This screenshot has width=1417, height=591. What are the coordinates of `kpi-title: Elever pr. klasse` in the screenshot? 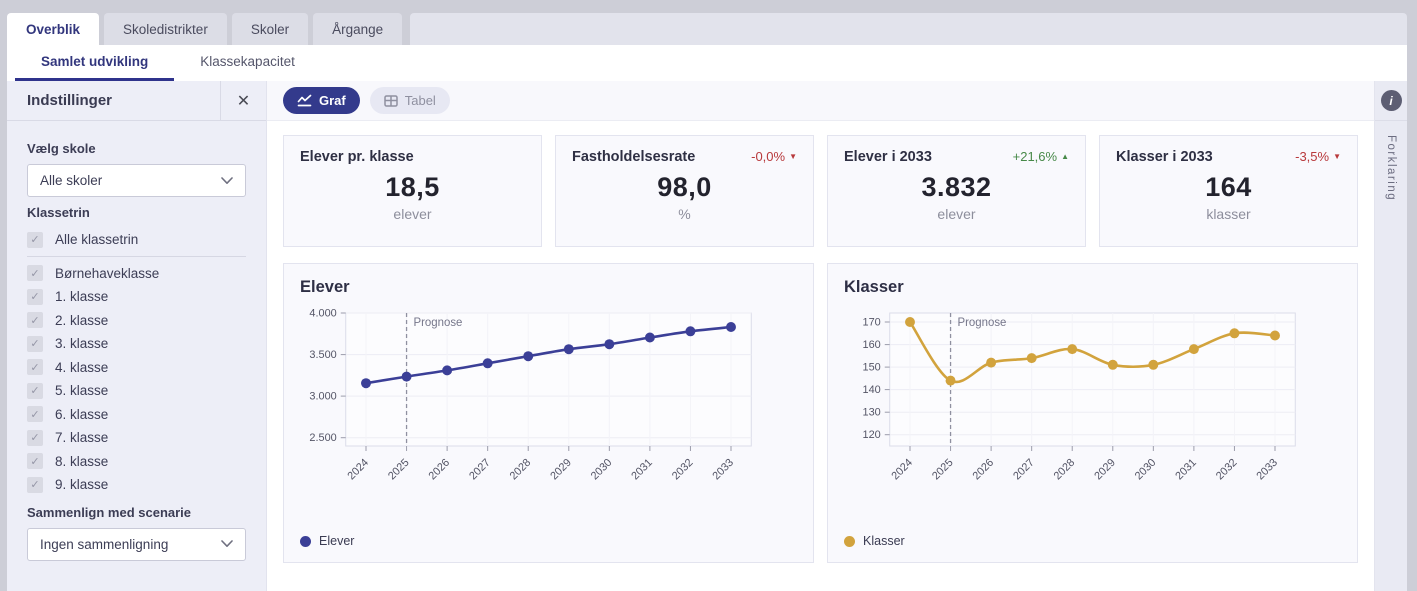 It's located at (357, 157).